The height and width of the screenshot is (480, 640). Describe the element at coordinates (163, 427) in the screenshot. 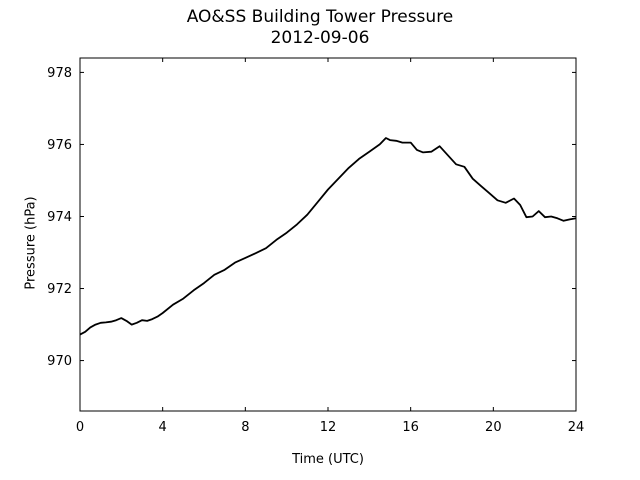

I see `x-tick-label: 4` at that location.